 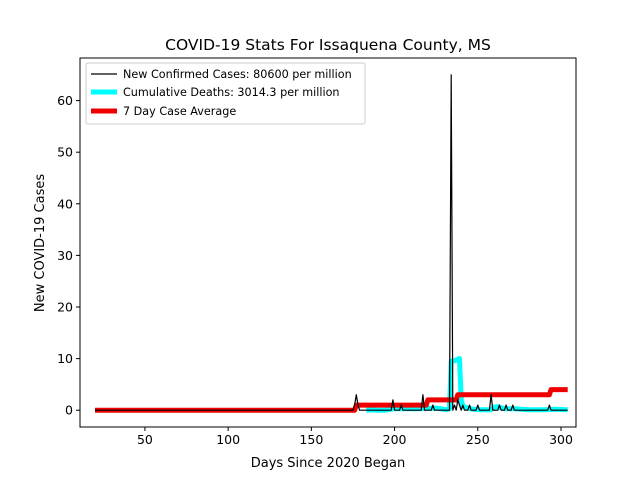 What do you see at coordinates (561, 439) in the screenshot?
I see `x-tick-label: 300` at bounding box center [561, 439].